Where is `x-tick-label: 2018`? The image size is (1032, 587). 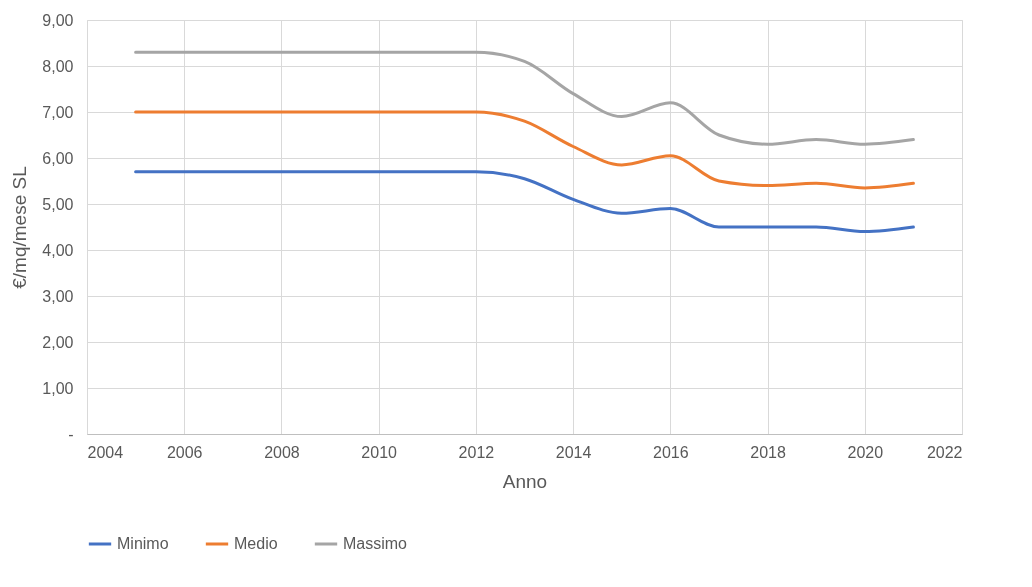
x-tick-label: 2018 is located at coordinates (768, 452).